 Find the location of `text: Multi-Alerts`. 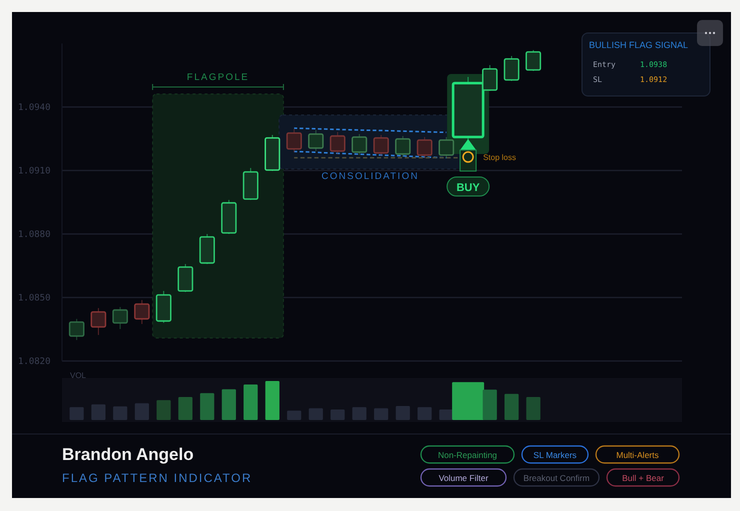

text: Multi-Alerts is located at coordinates (637, 455).